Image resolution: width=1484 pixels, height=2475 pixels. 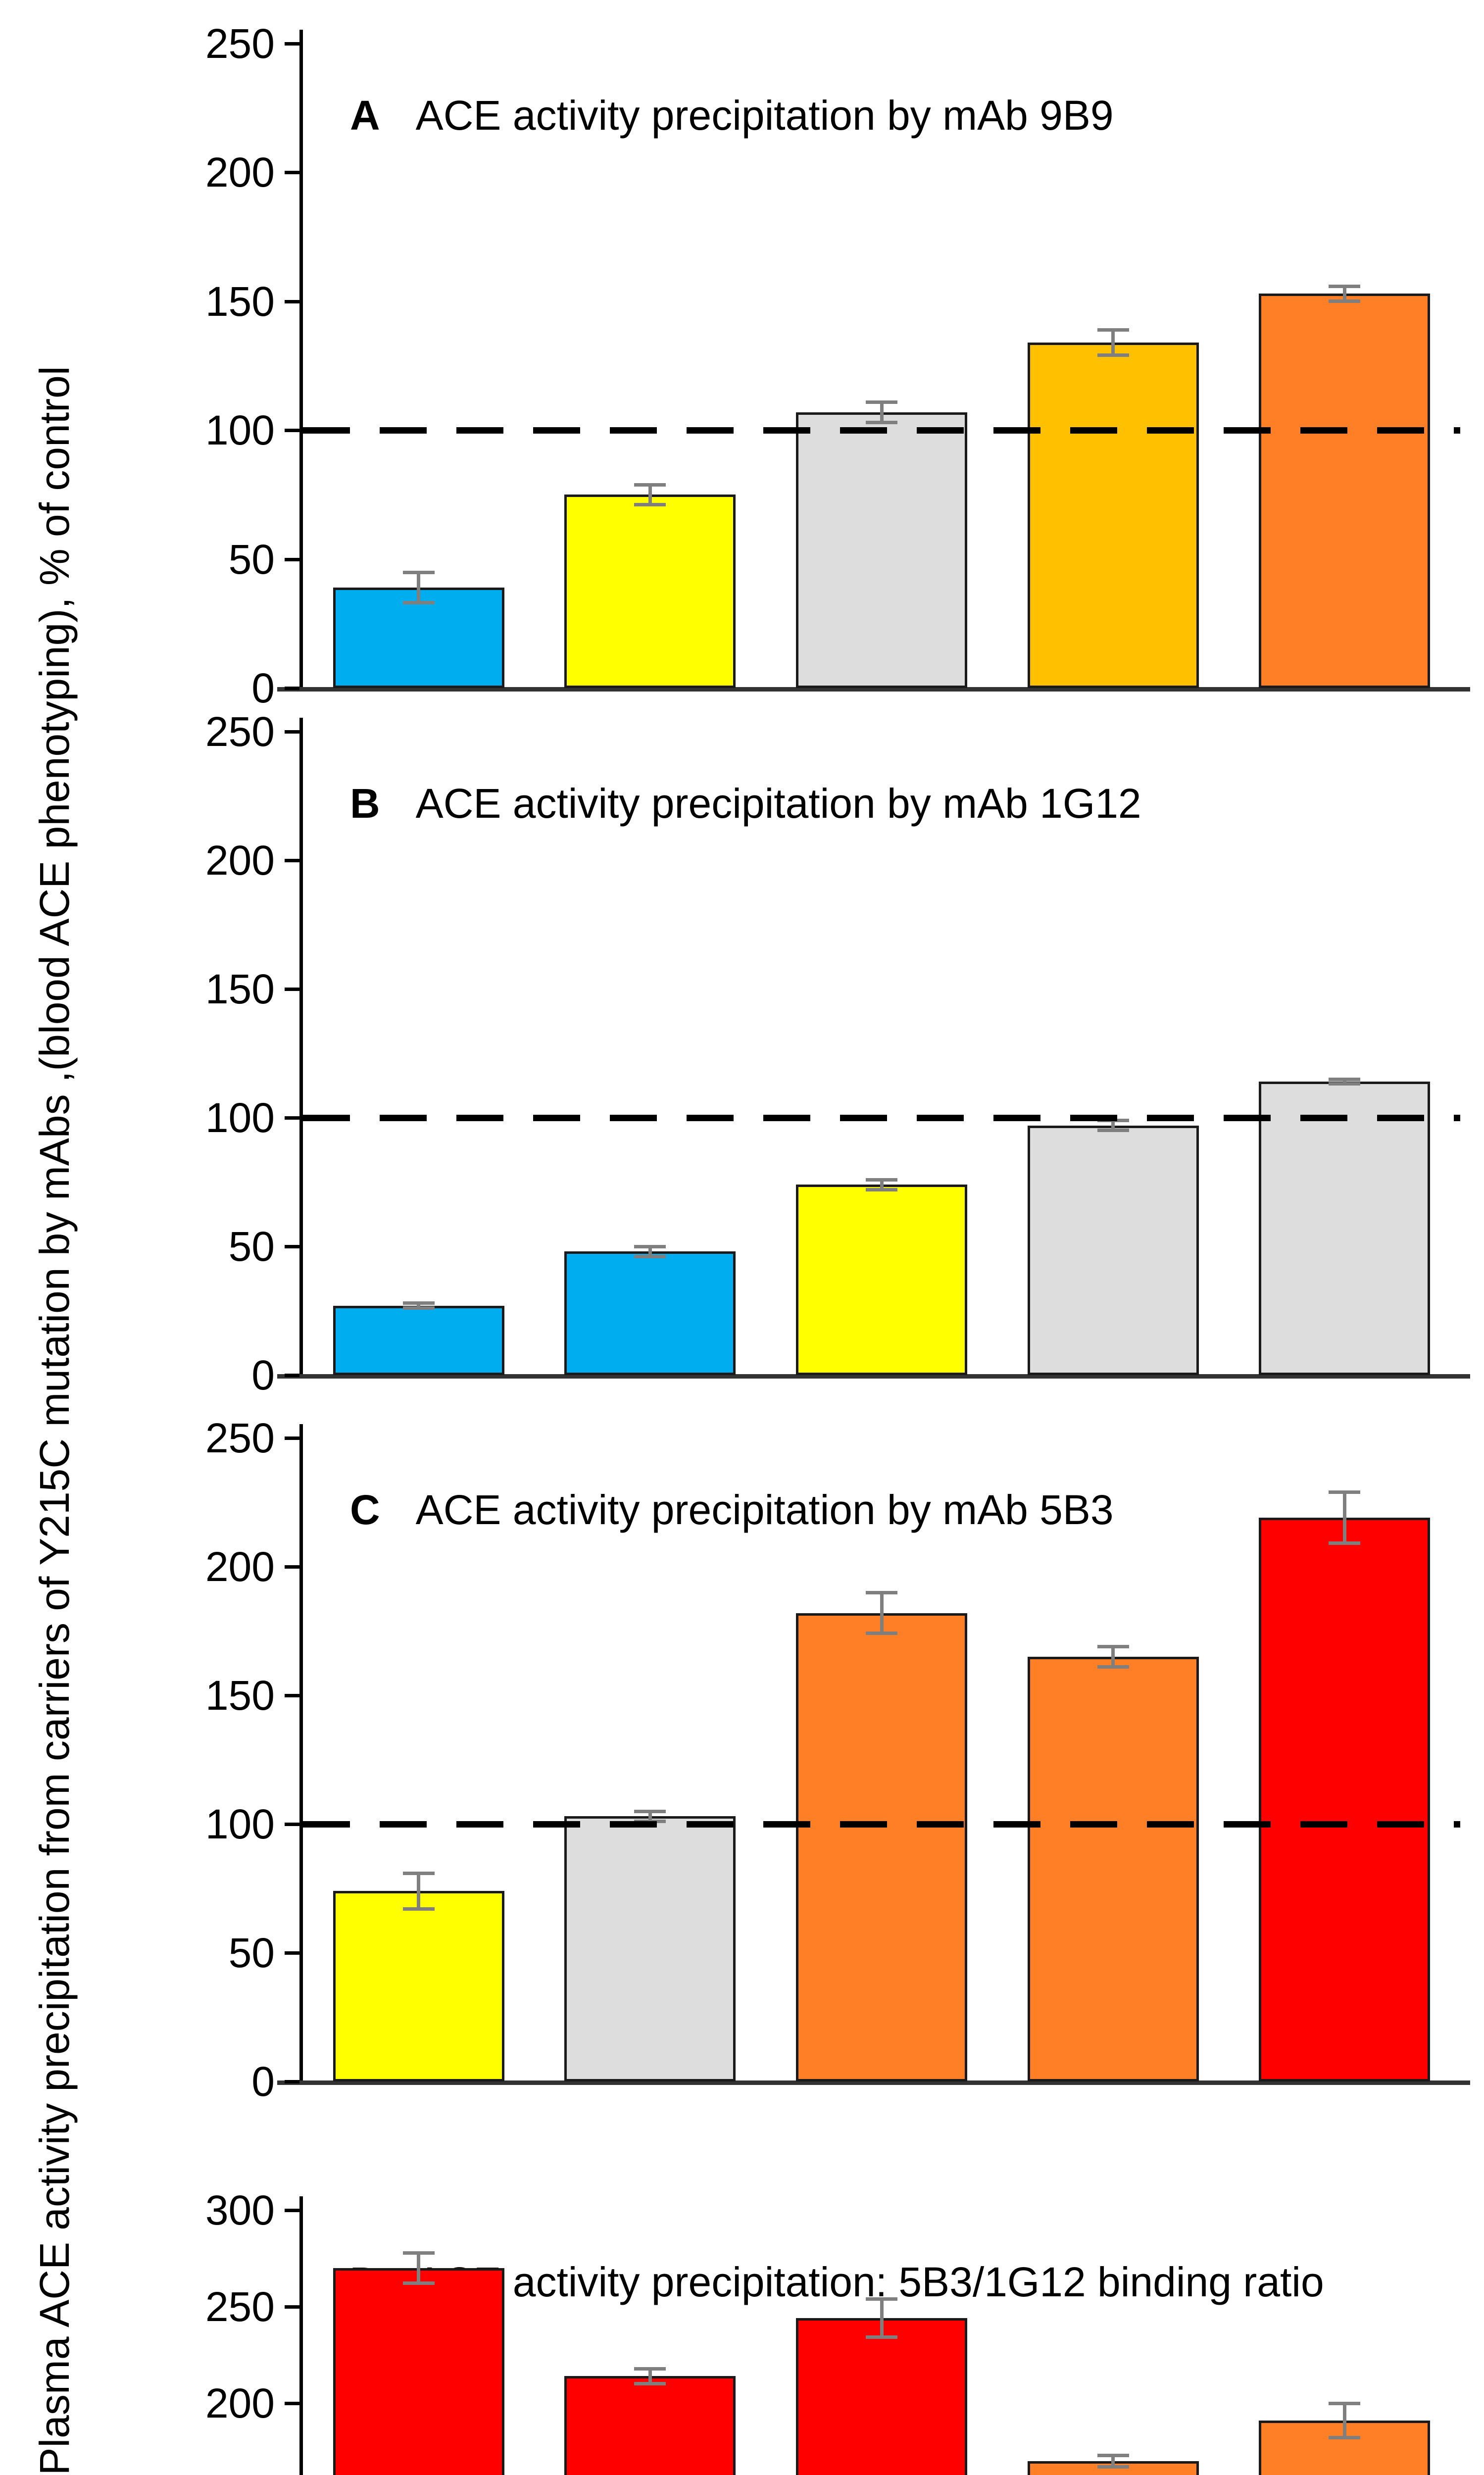 I want to click on panel-letter: C, so click(x=365, y=1509).